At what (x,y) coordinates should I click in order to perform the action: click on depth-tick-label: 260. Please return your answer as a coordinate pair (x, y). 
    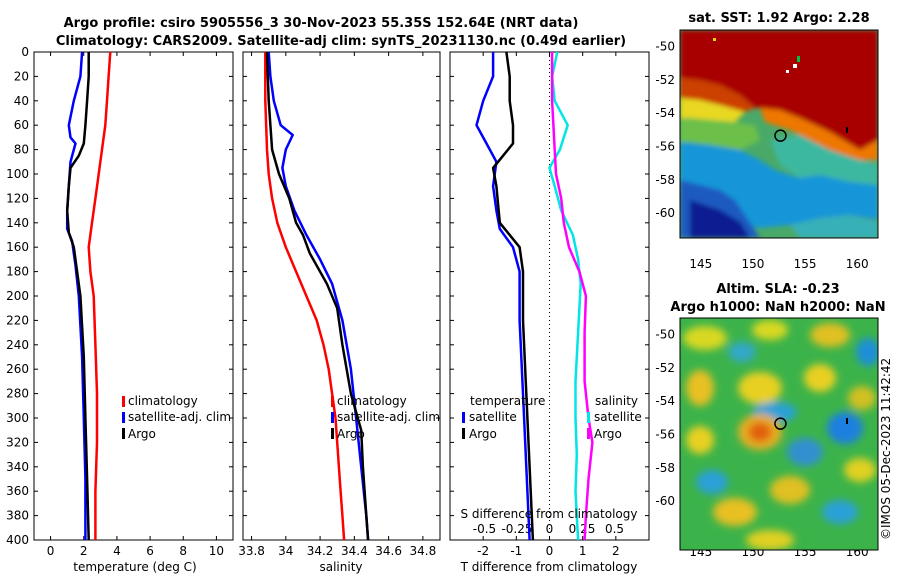
    Looking at the image, I should click on (17, 369).